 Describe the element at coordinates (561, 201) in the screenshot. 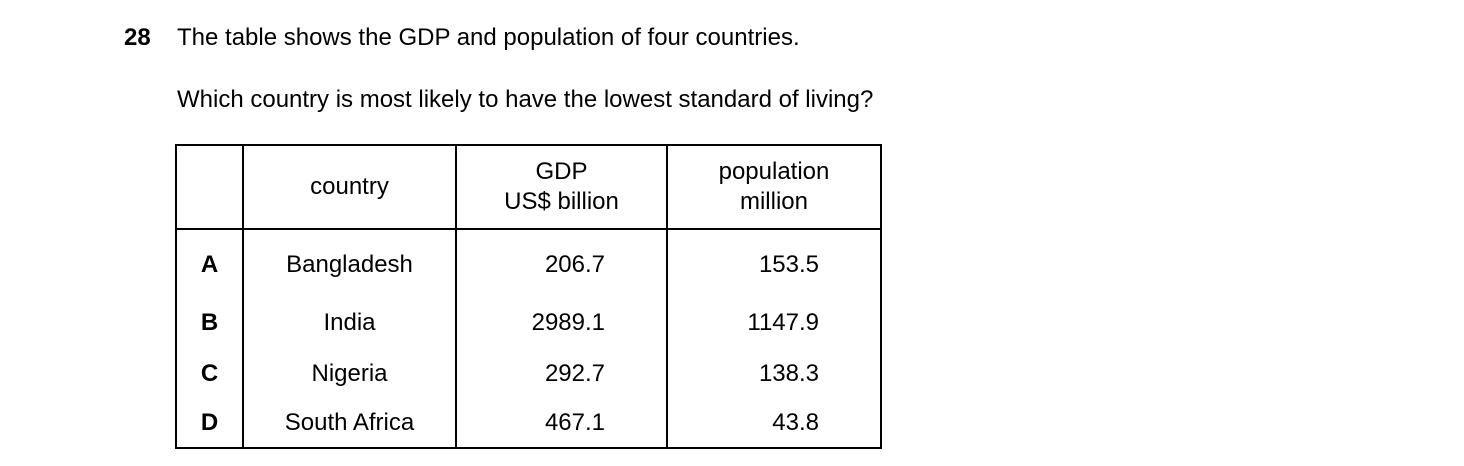

I see `header-line: US$ billion` at that location.